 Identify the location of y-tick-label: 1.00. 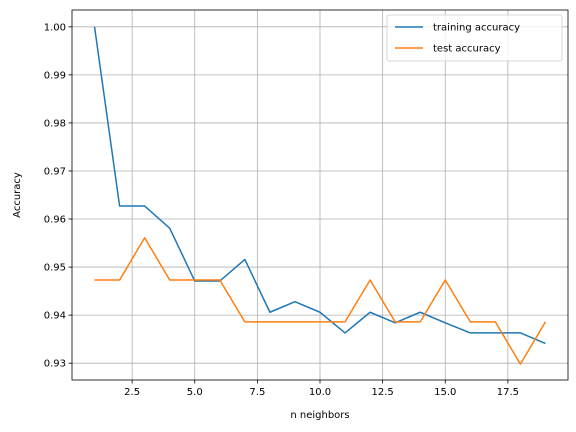
(55, 27).